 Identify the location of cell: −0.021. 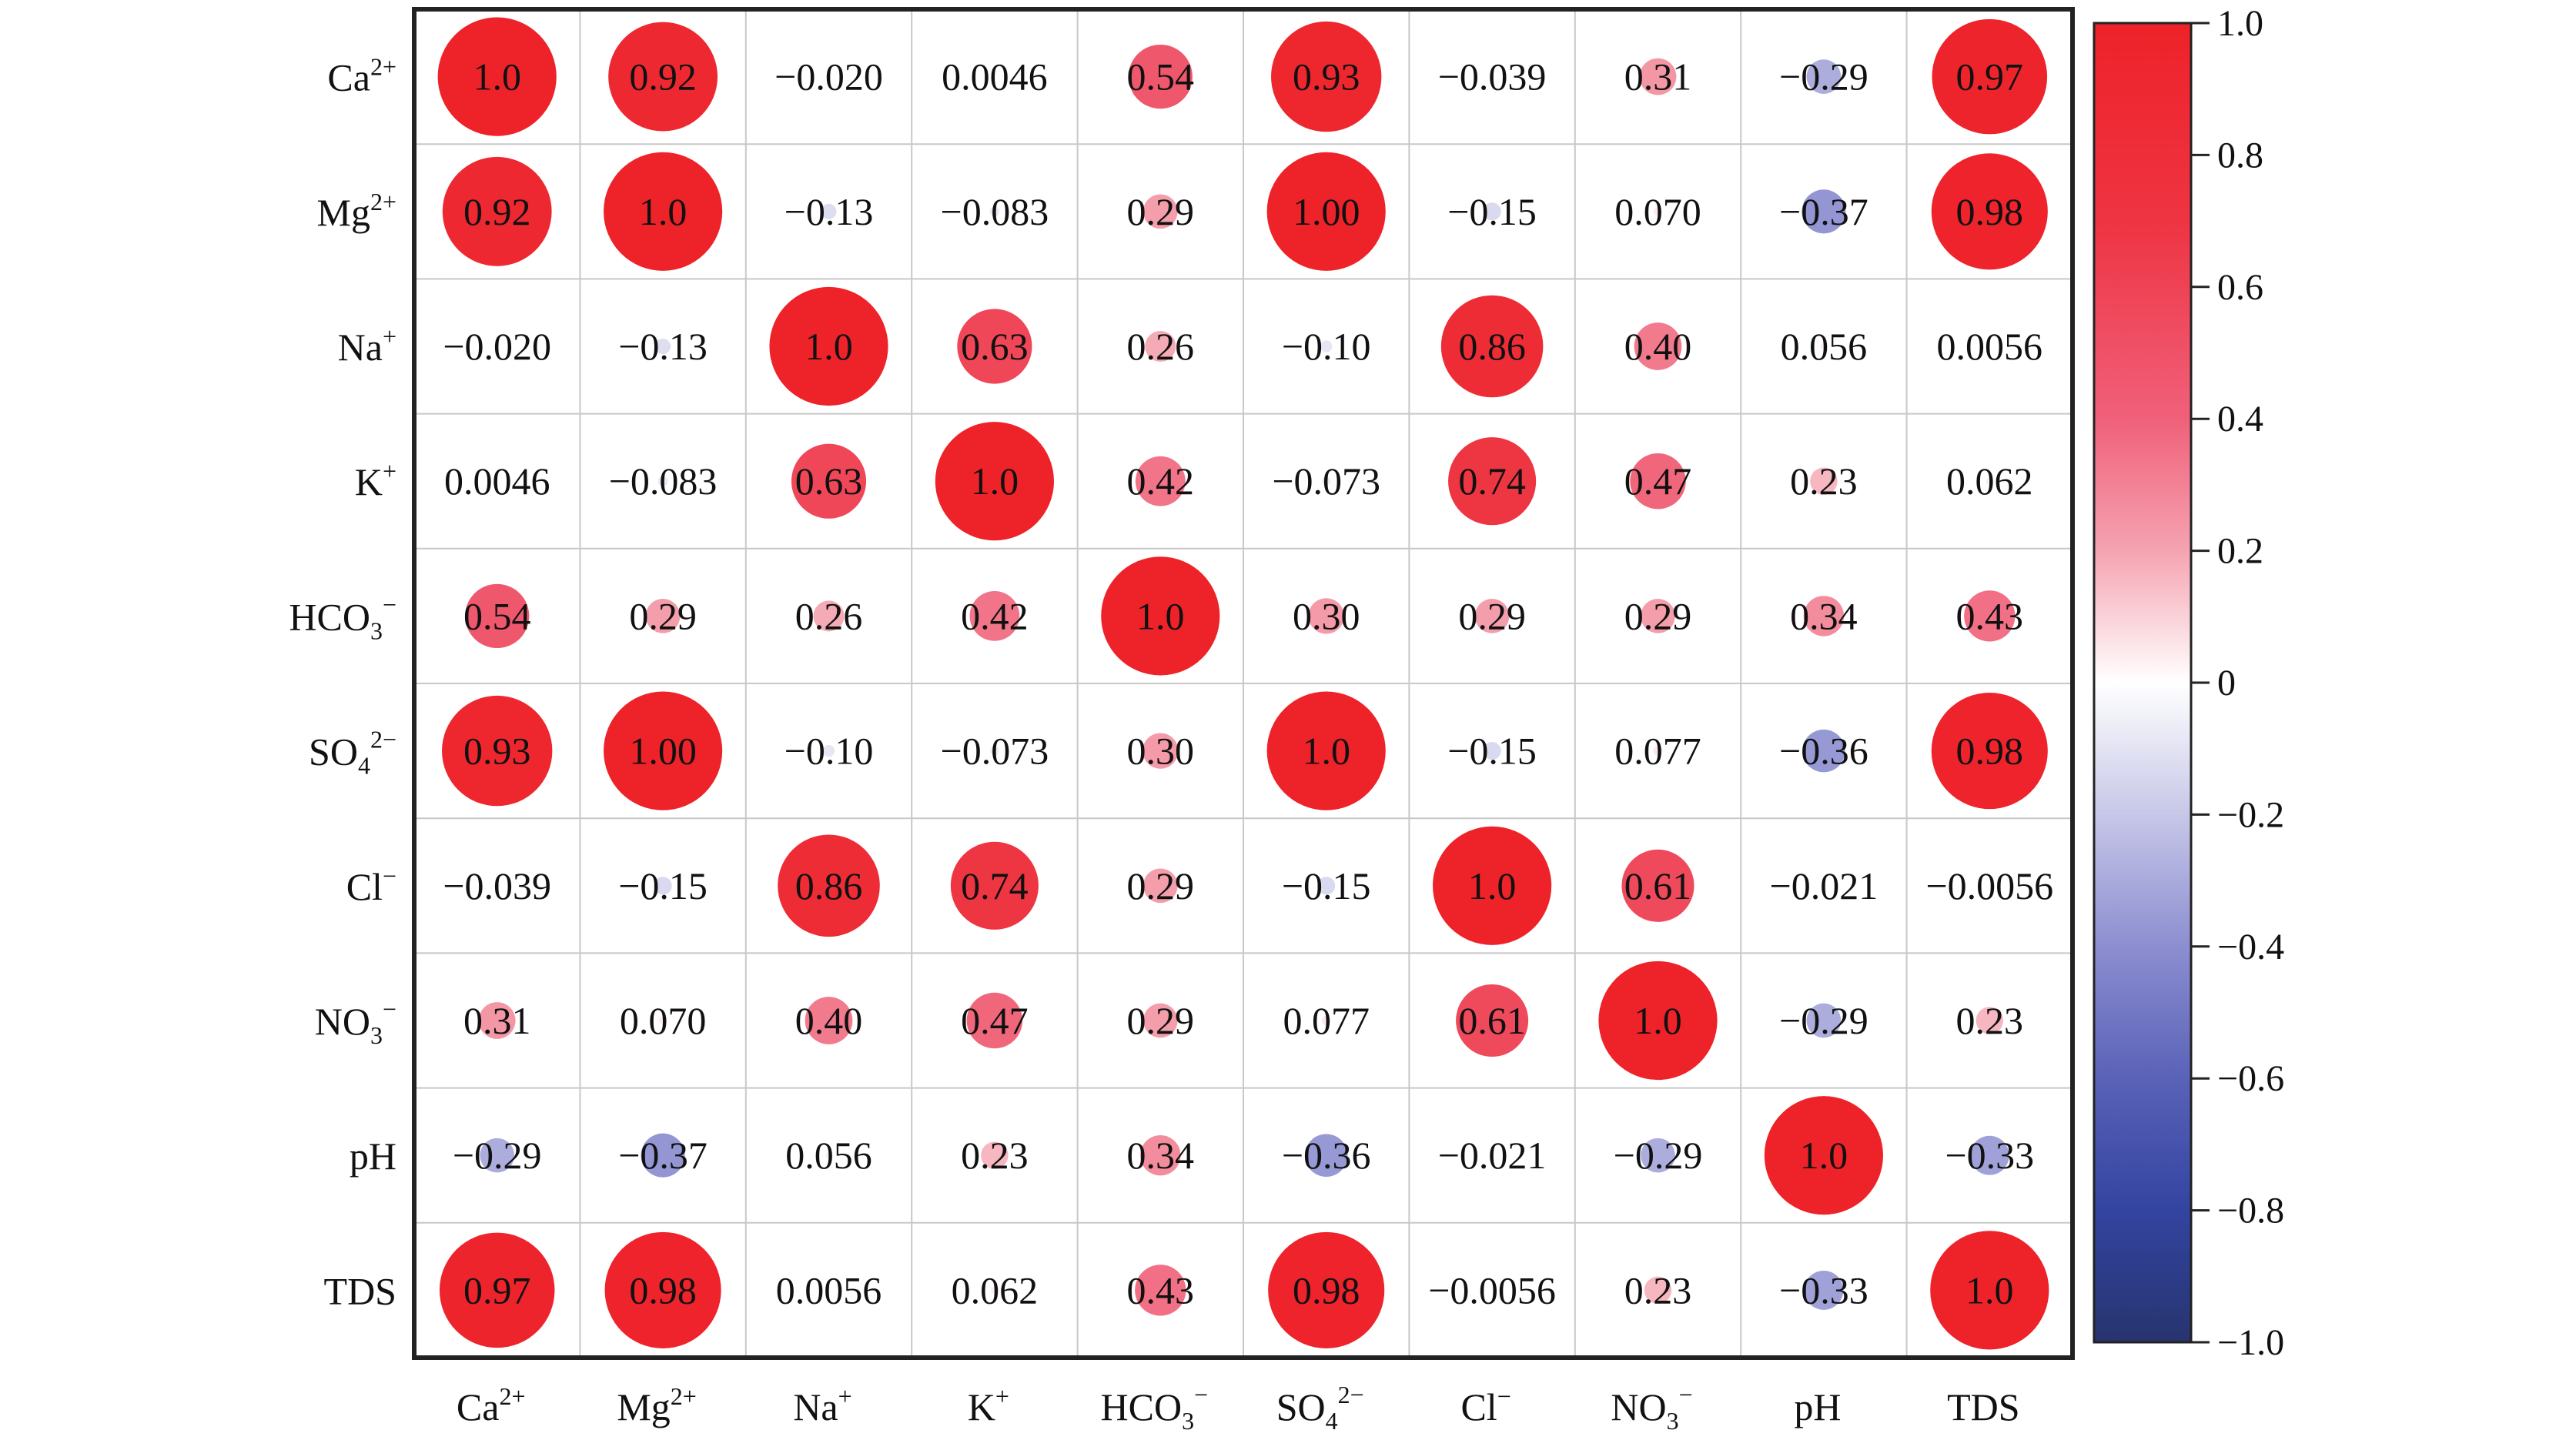
(1493, 1155).